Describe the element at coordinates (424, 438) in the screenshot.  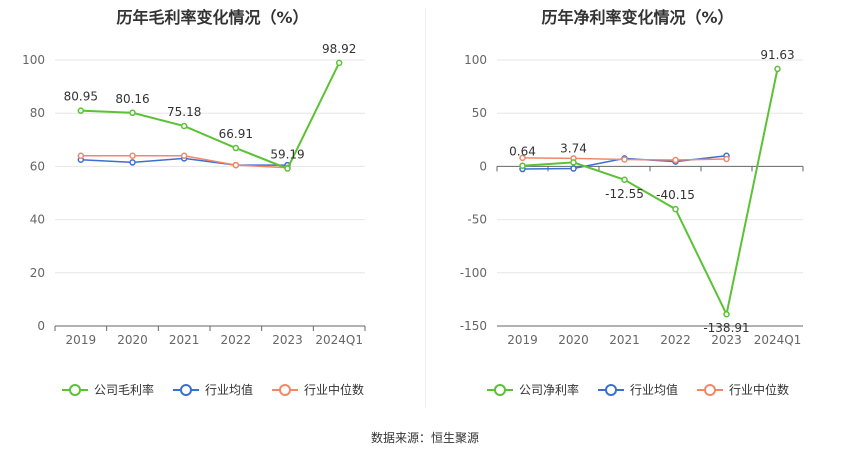
I see `data-source-note: 数据来源：恒生聚源` at that location.